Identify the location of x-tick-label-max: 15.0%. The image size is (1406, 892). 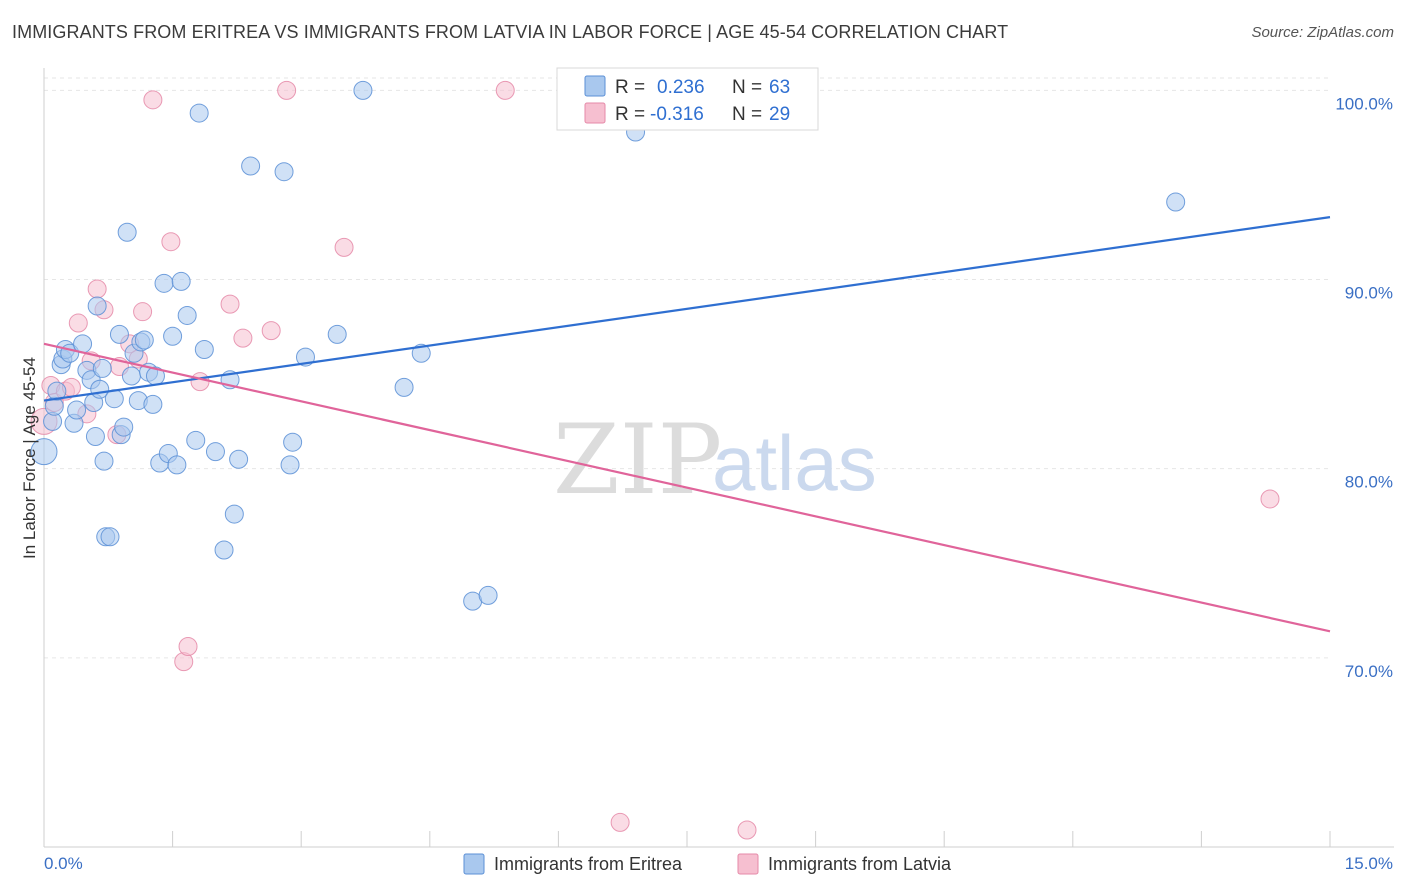
(1369, 863).